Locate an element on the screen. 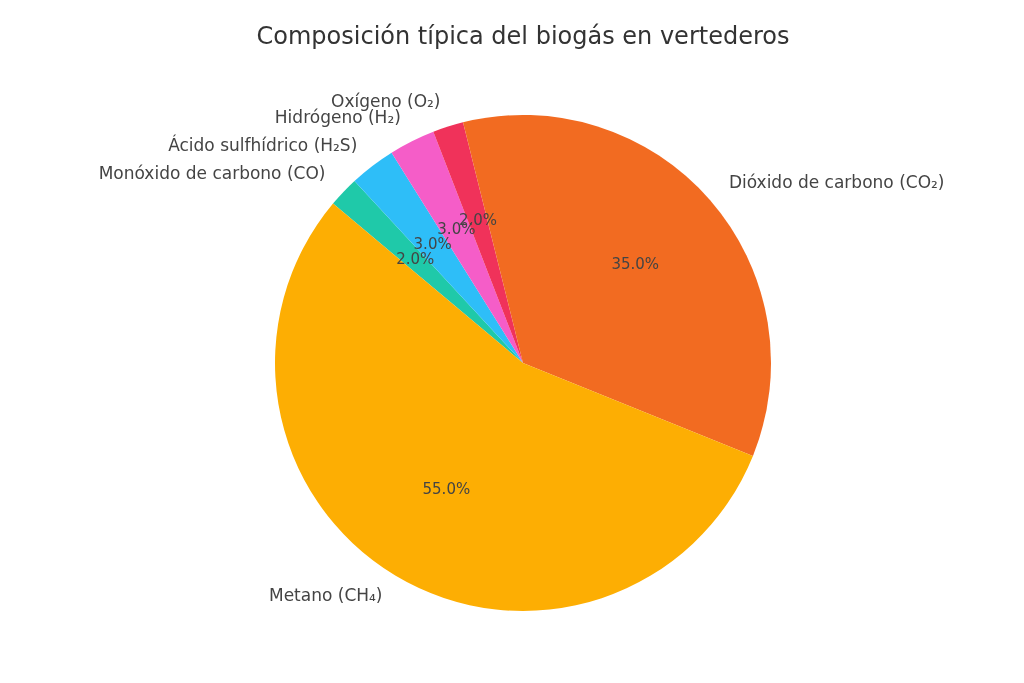 The height and width of the screenshot is (683, 1024). data-label: 3.0% is located at coordinates (432, 243).